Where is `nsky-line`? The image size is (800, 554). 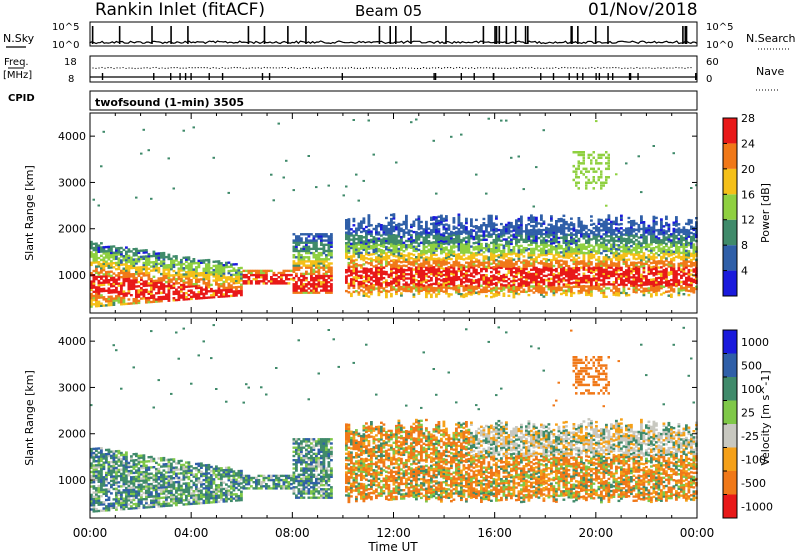
nsky-line is located at coordinates (393, 42).